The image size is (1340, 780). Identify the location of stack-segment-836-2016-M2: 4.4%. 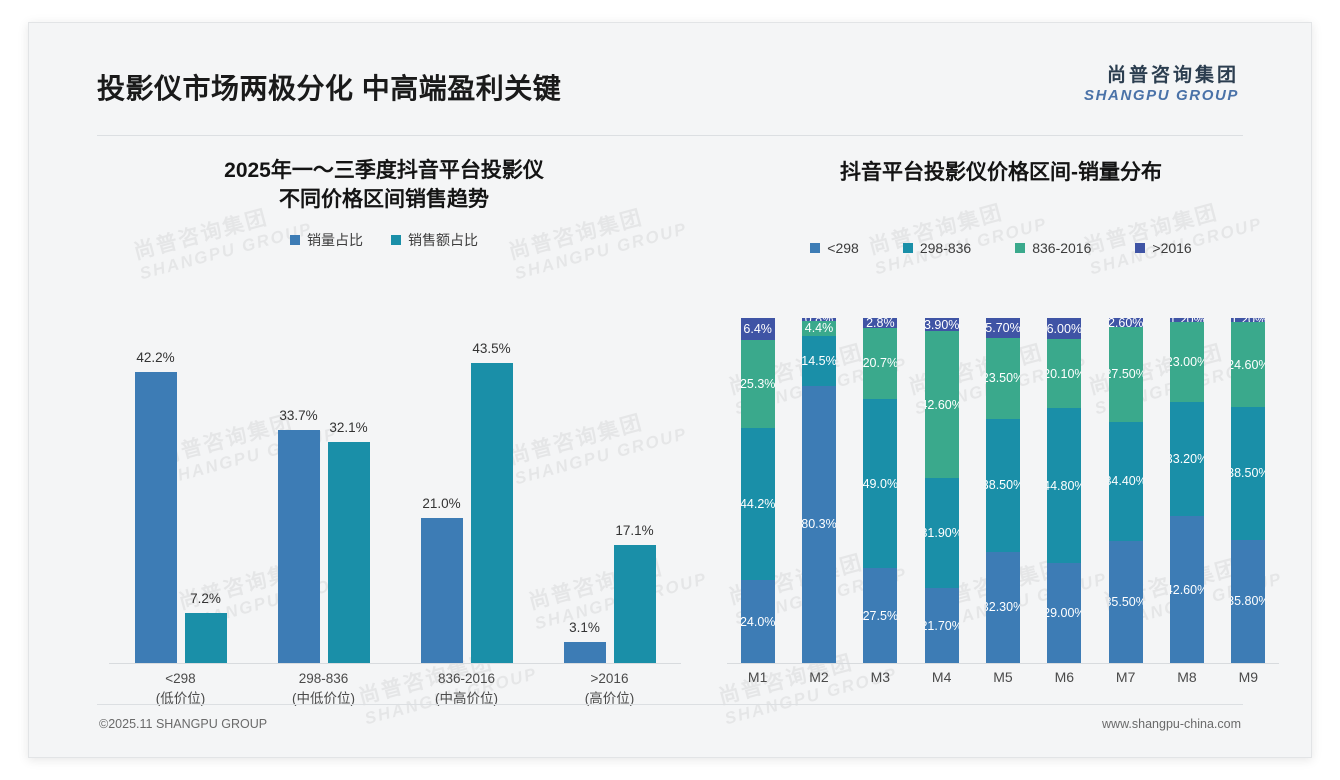
(819, 328).